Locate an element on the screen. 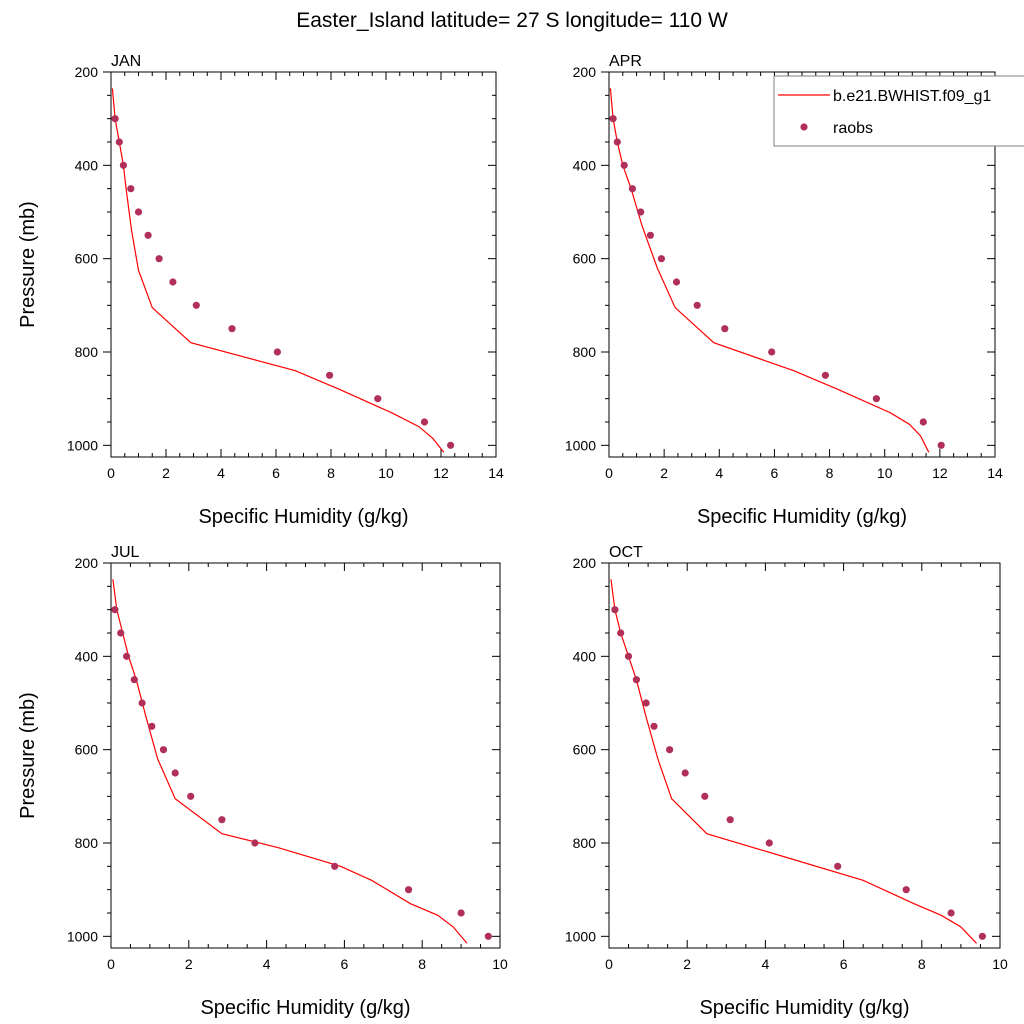 The width and height of the screenshot is (1024, 1024). panel-title: JAN is located at coordinates (126, 61).